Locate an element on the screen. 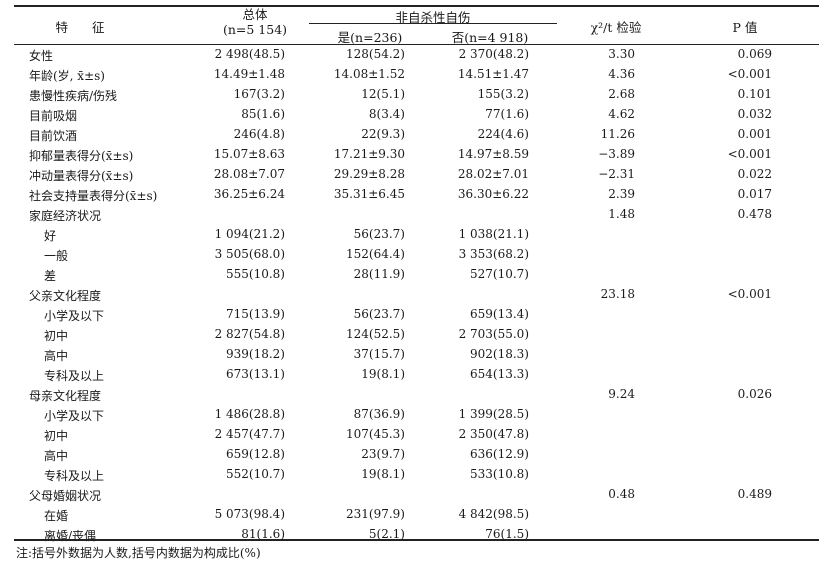 The width and height of the screenshot is (831, 569). row-label: 年龄(岁, x̄±s) is located at coordinates (67, 76).